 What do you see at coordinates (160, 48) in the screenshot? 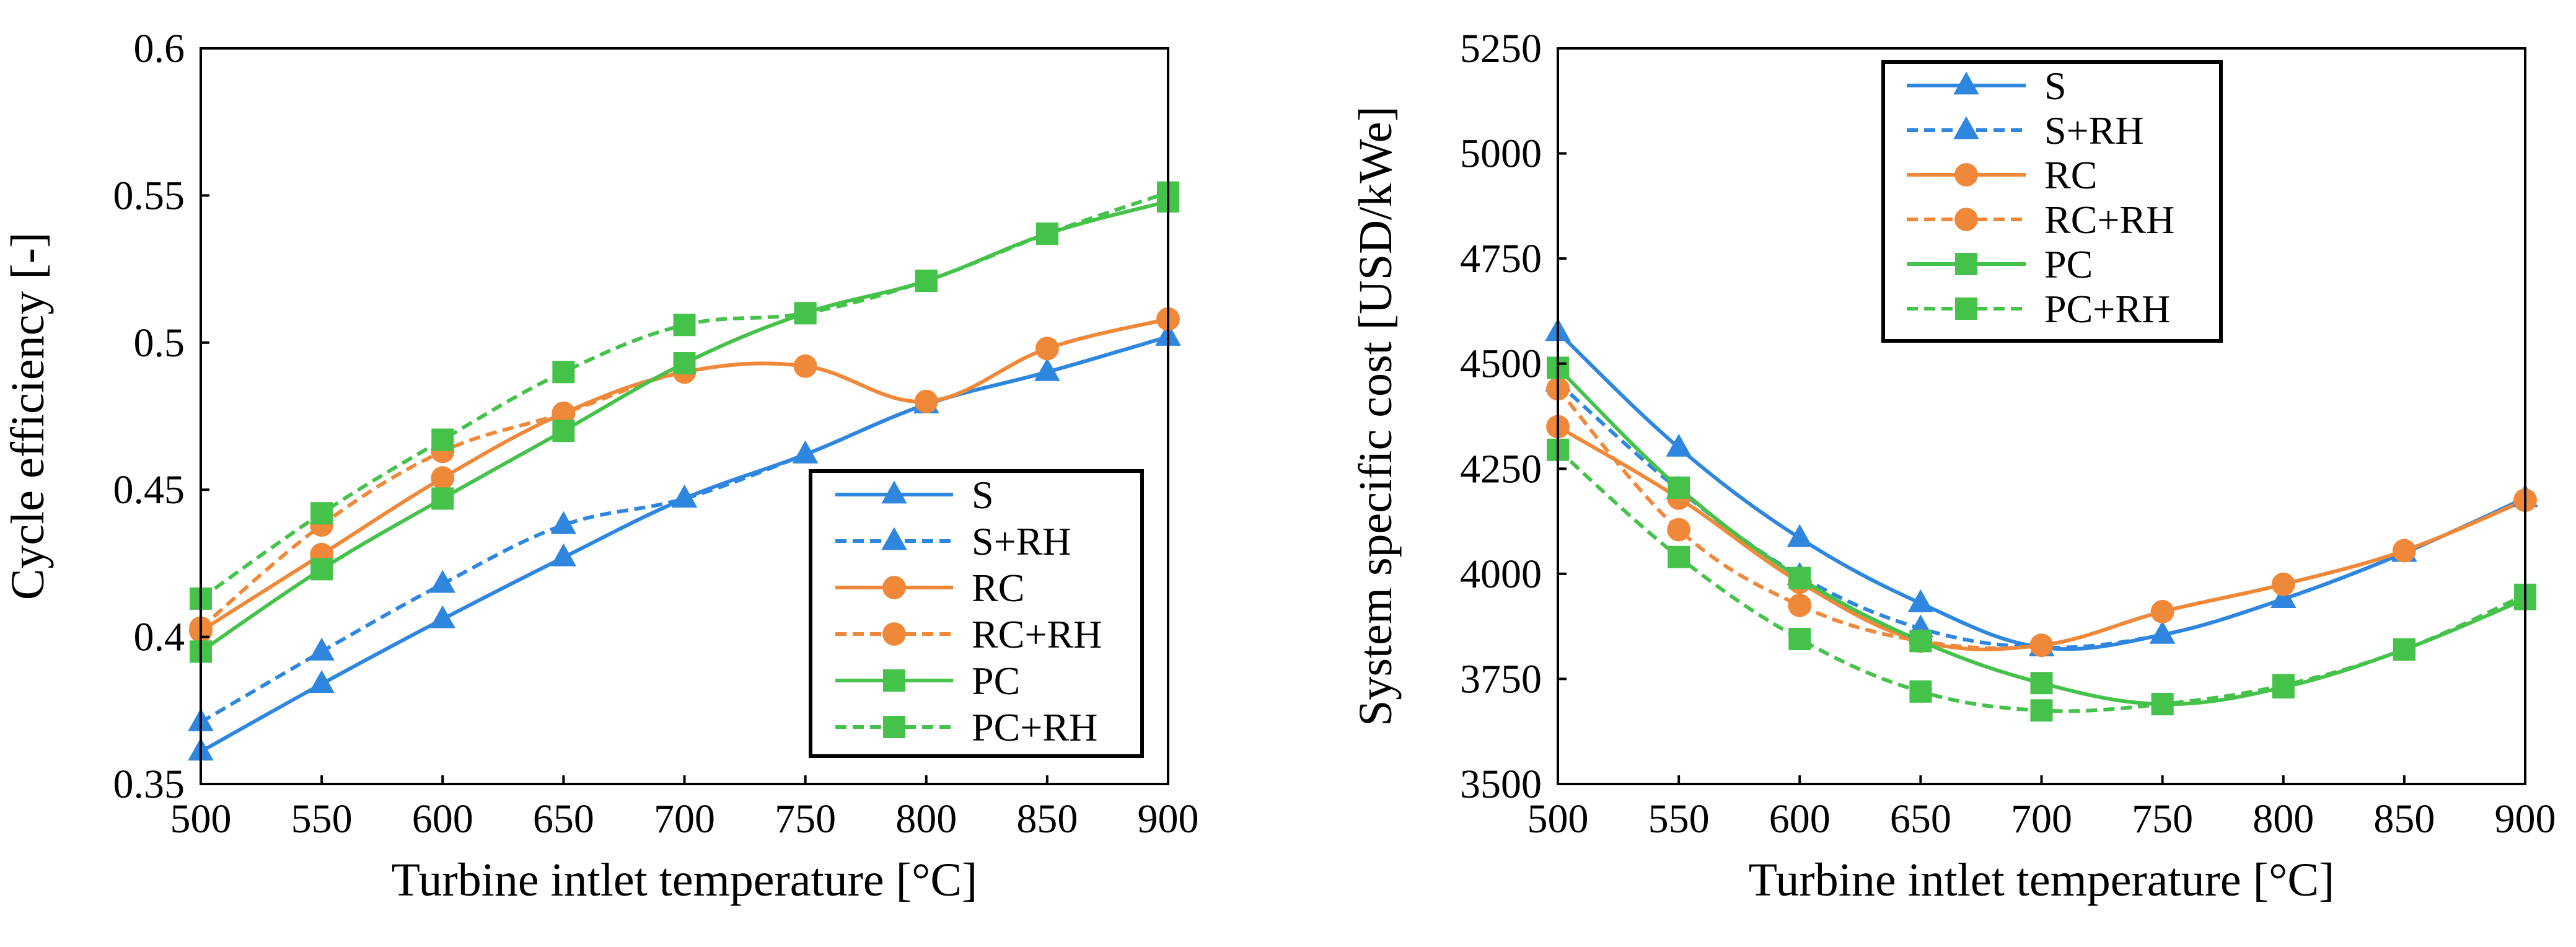
I see `y-tick-label: 0.6` at bounding box center [160, 48].